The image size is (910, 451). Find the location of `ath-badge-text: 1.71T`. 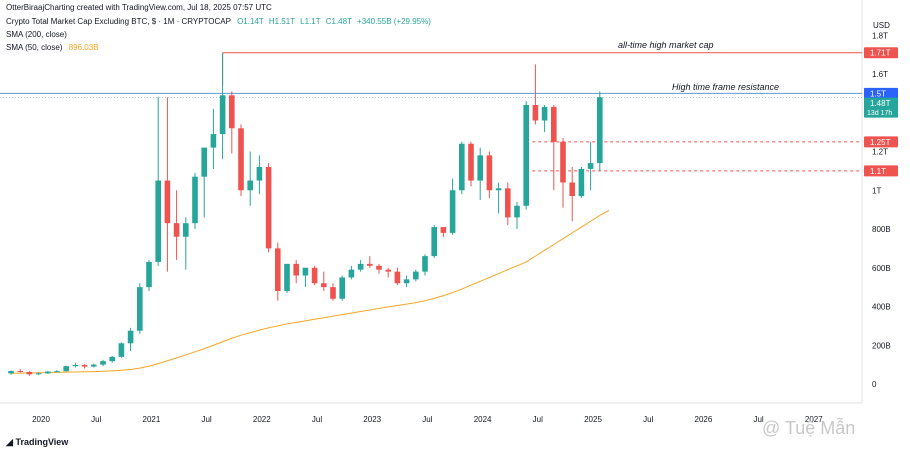

ath-badge-text: 1.71T is located at coordinates (880, 53).